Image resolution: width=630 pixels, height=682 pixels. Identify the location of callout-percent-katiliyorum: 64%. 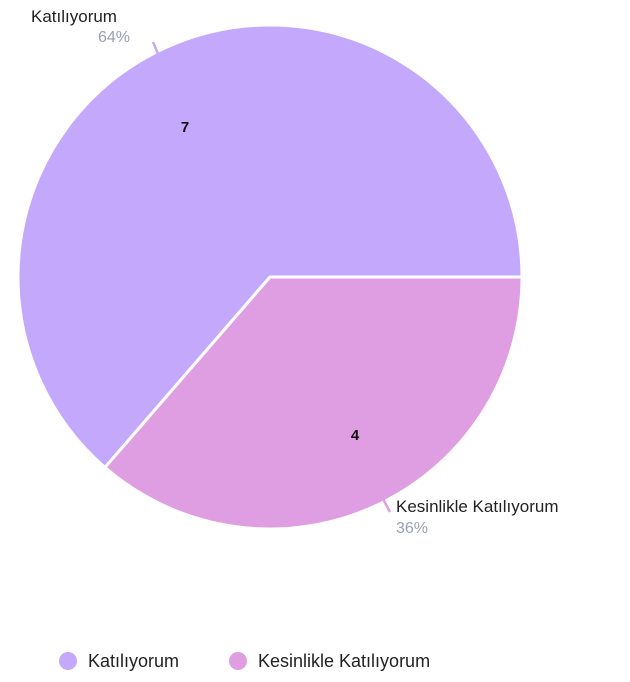
(114, 37).